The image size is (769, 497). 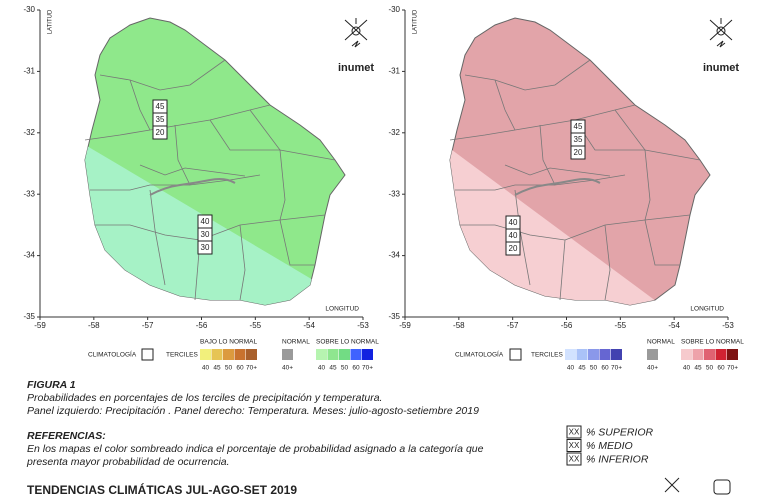 I want to click on terciles-label: TERCILES, so click(x=547, y=355).